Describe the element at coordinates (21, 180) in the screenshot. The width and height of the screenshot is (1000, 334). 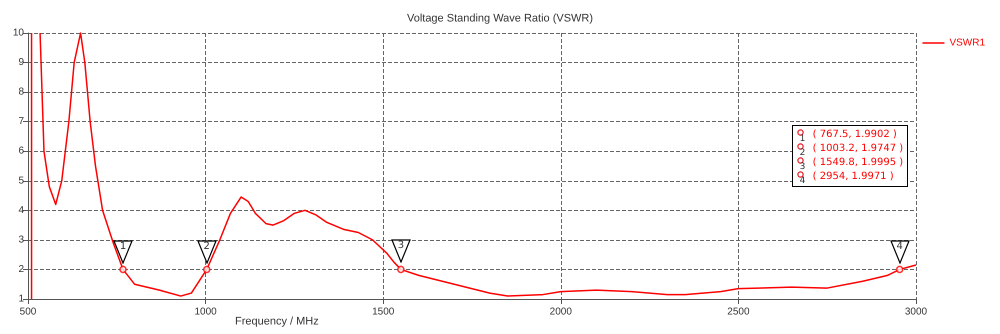
I see `y-tick-label: 5` at that location.